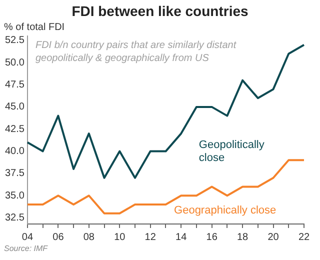 The width and height of the screenshot is (320, 260). I want to click on x-tick-label: 22, so click(304, 237).